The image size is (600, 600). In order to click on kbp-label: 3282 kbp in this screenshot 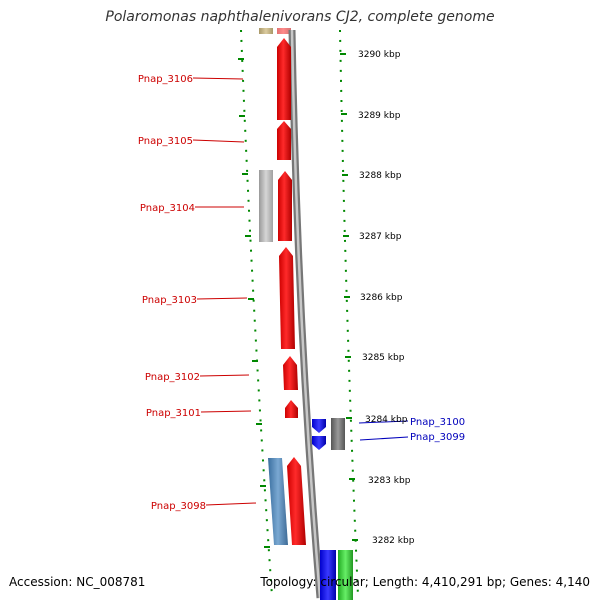, I will do `click(393, 541)`.